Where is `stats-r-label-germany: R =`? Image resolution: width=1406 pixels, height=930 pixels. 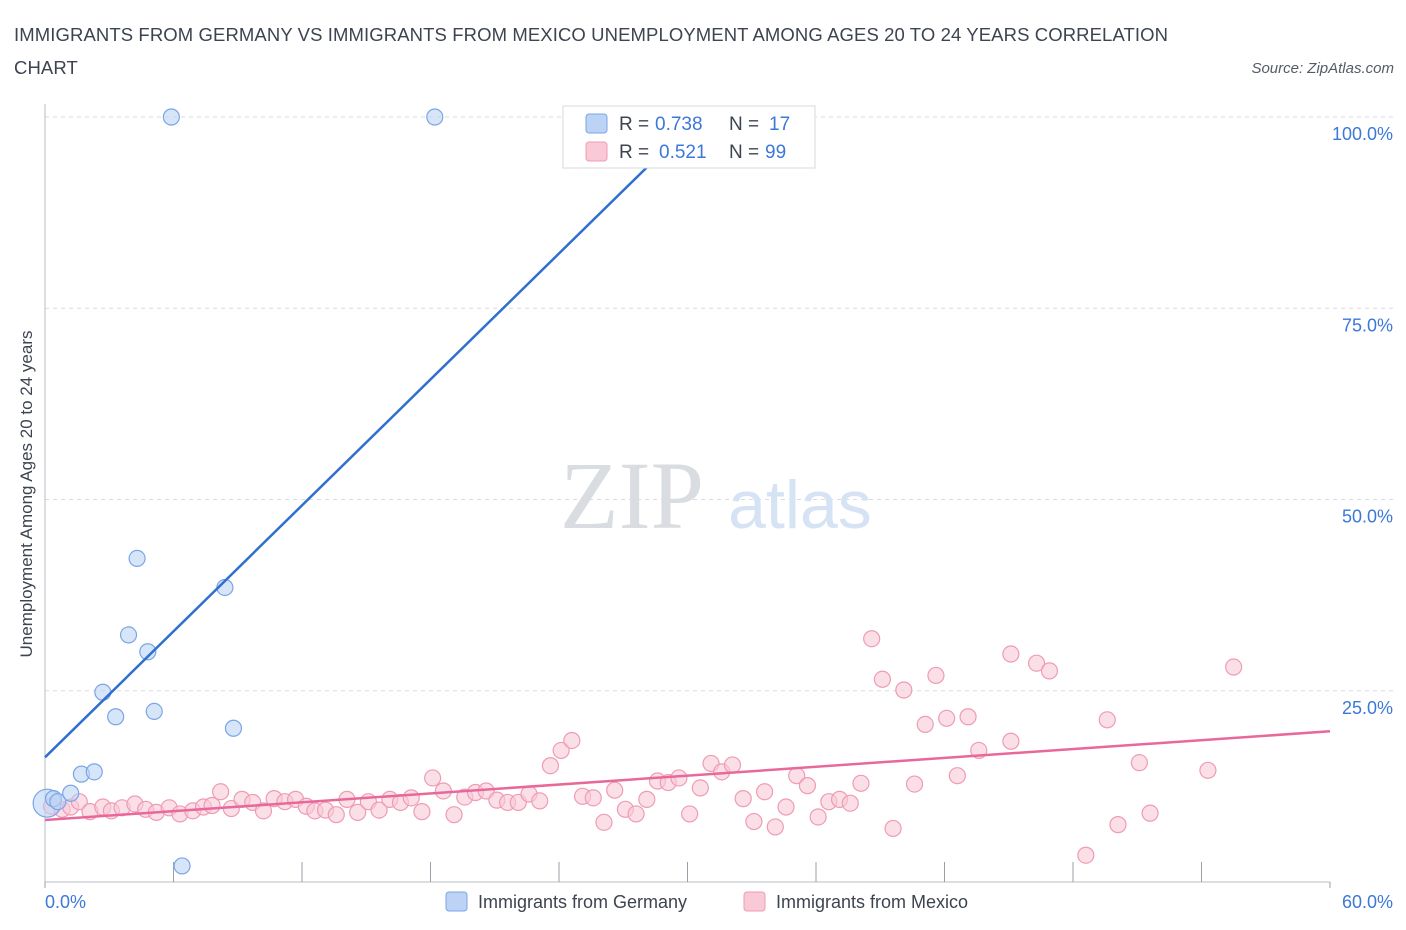
stats-r-label-germany: R = is located at coordinates (634, 124).